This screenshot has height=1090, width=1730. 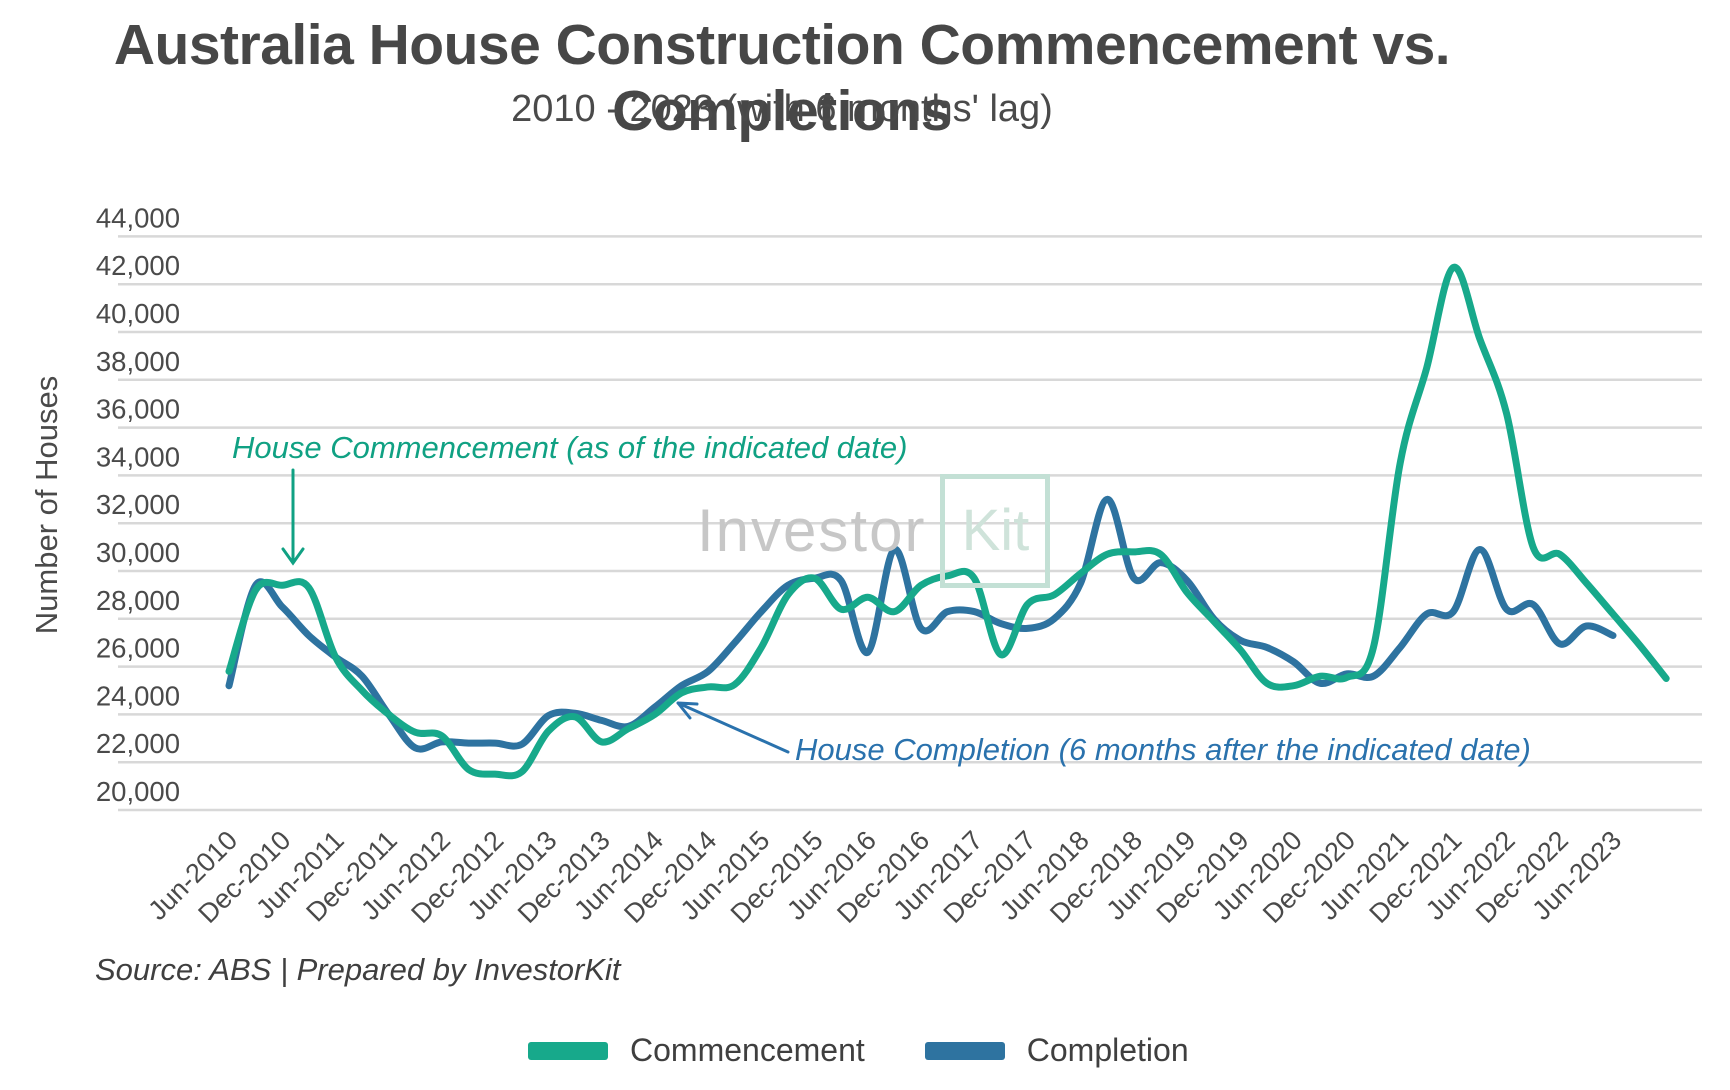 What do you see at coordinates (568, 1050) in the screenshot?
I see `commencement-swatch` at bounding box center [568, 1050].